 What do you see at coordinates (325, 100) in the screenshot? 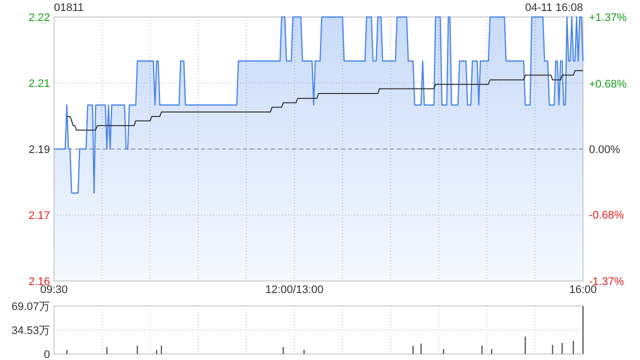
I see `line-series` at bounding box center [325, 100].